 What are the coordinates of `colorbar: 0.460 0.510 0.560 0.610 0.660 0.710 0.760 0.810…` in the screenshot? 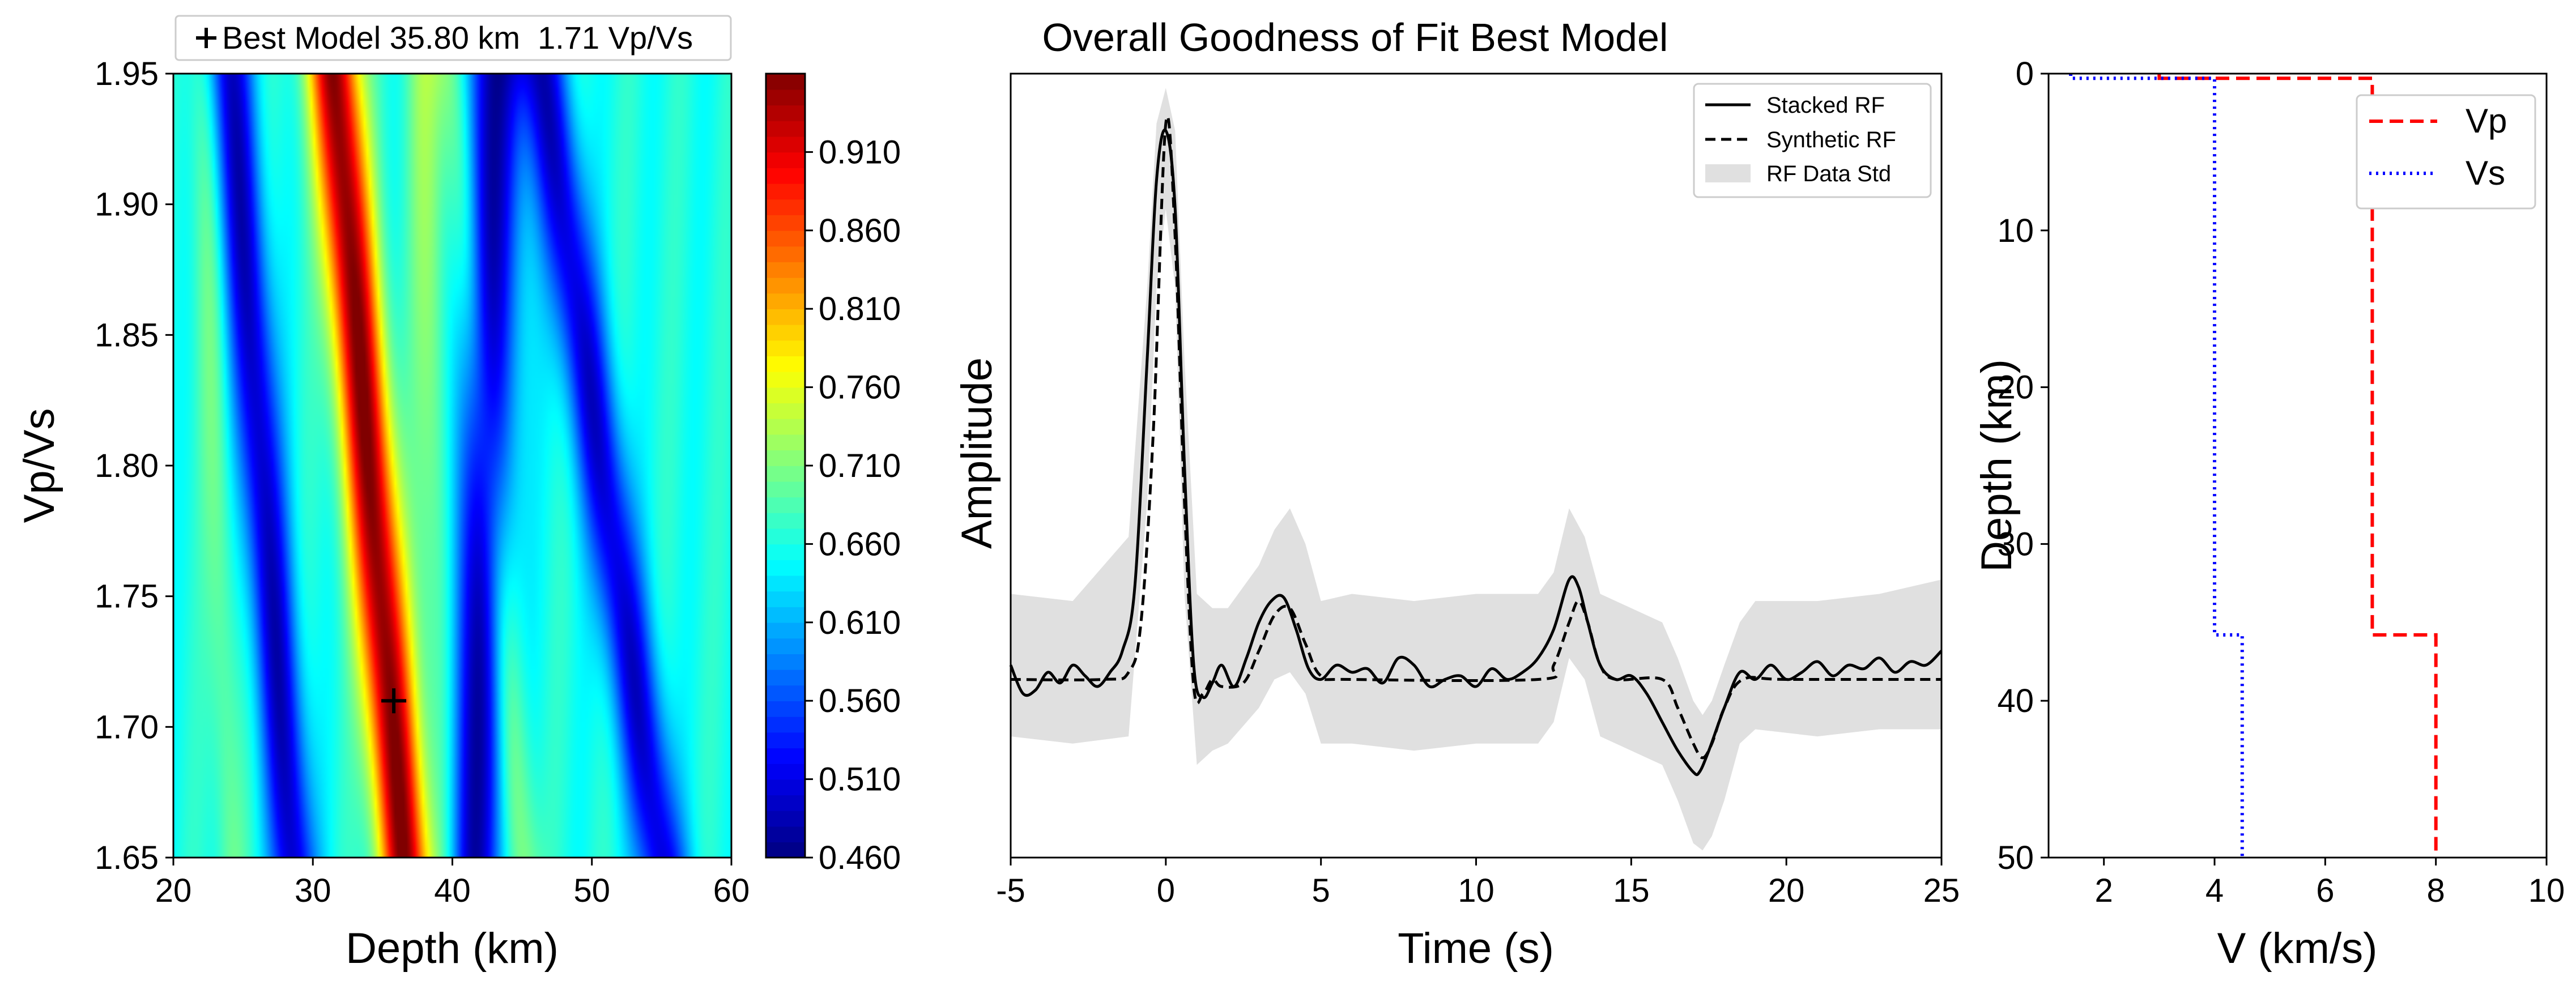 It's located at (833, 474).